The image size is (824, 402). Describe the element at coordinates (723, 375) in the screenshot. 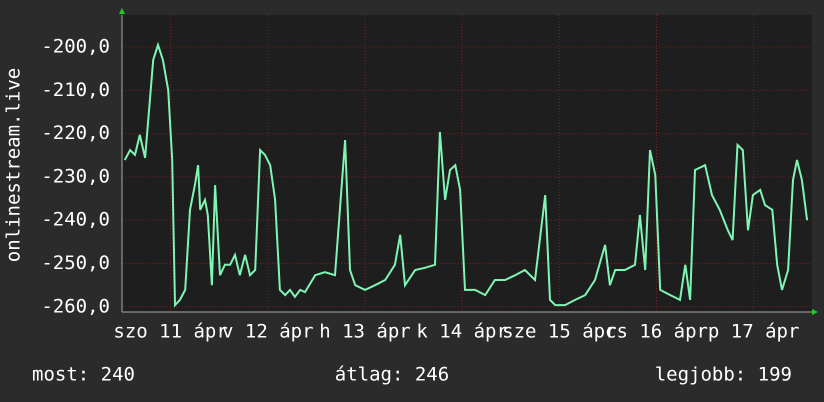

I see `stat: legjobb: 199` at that location.